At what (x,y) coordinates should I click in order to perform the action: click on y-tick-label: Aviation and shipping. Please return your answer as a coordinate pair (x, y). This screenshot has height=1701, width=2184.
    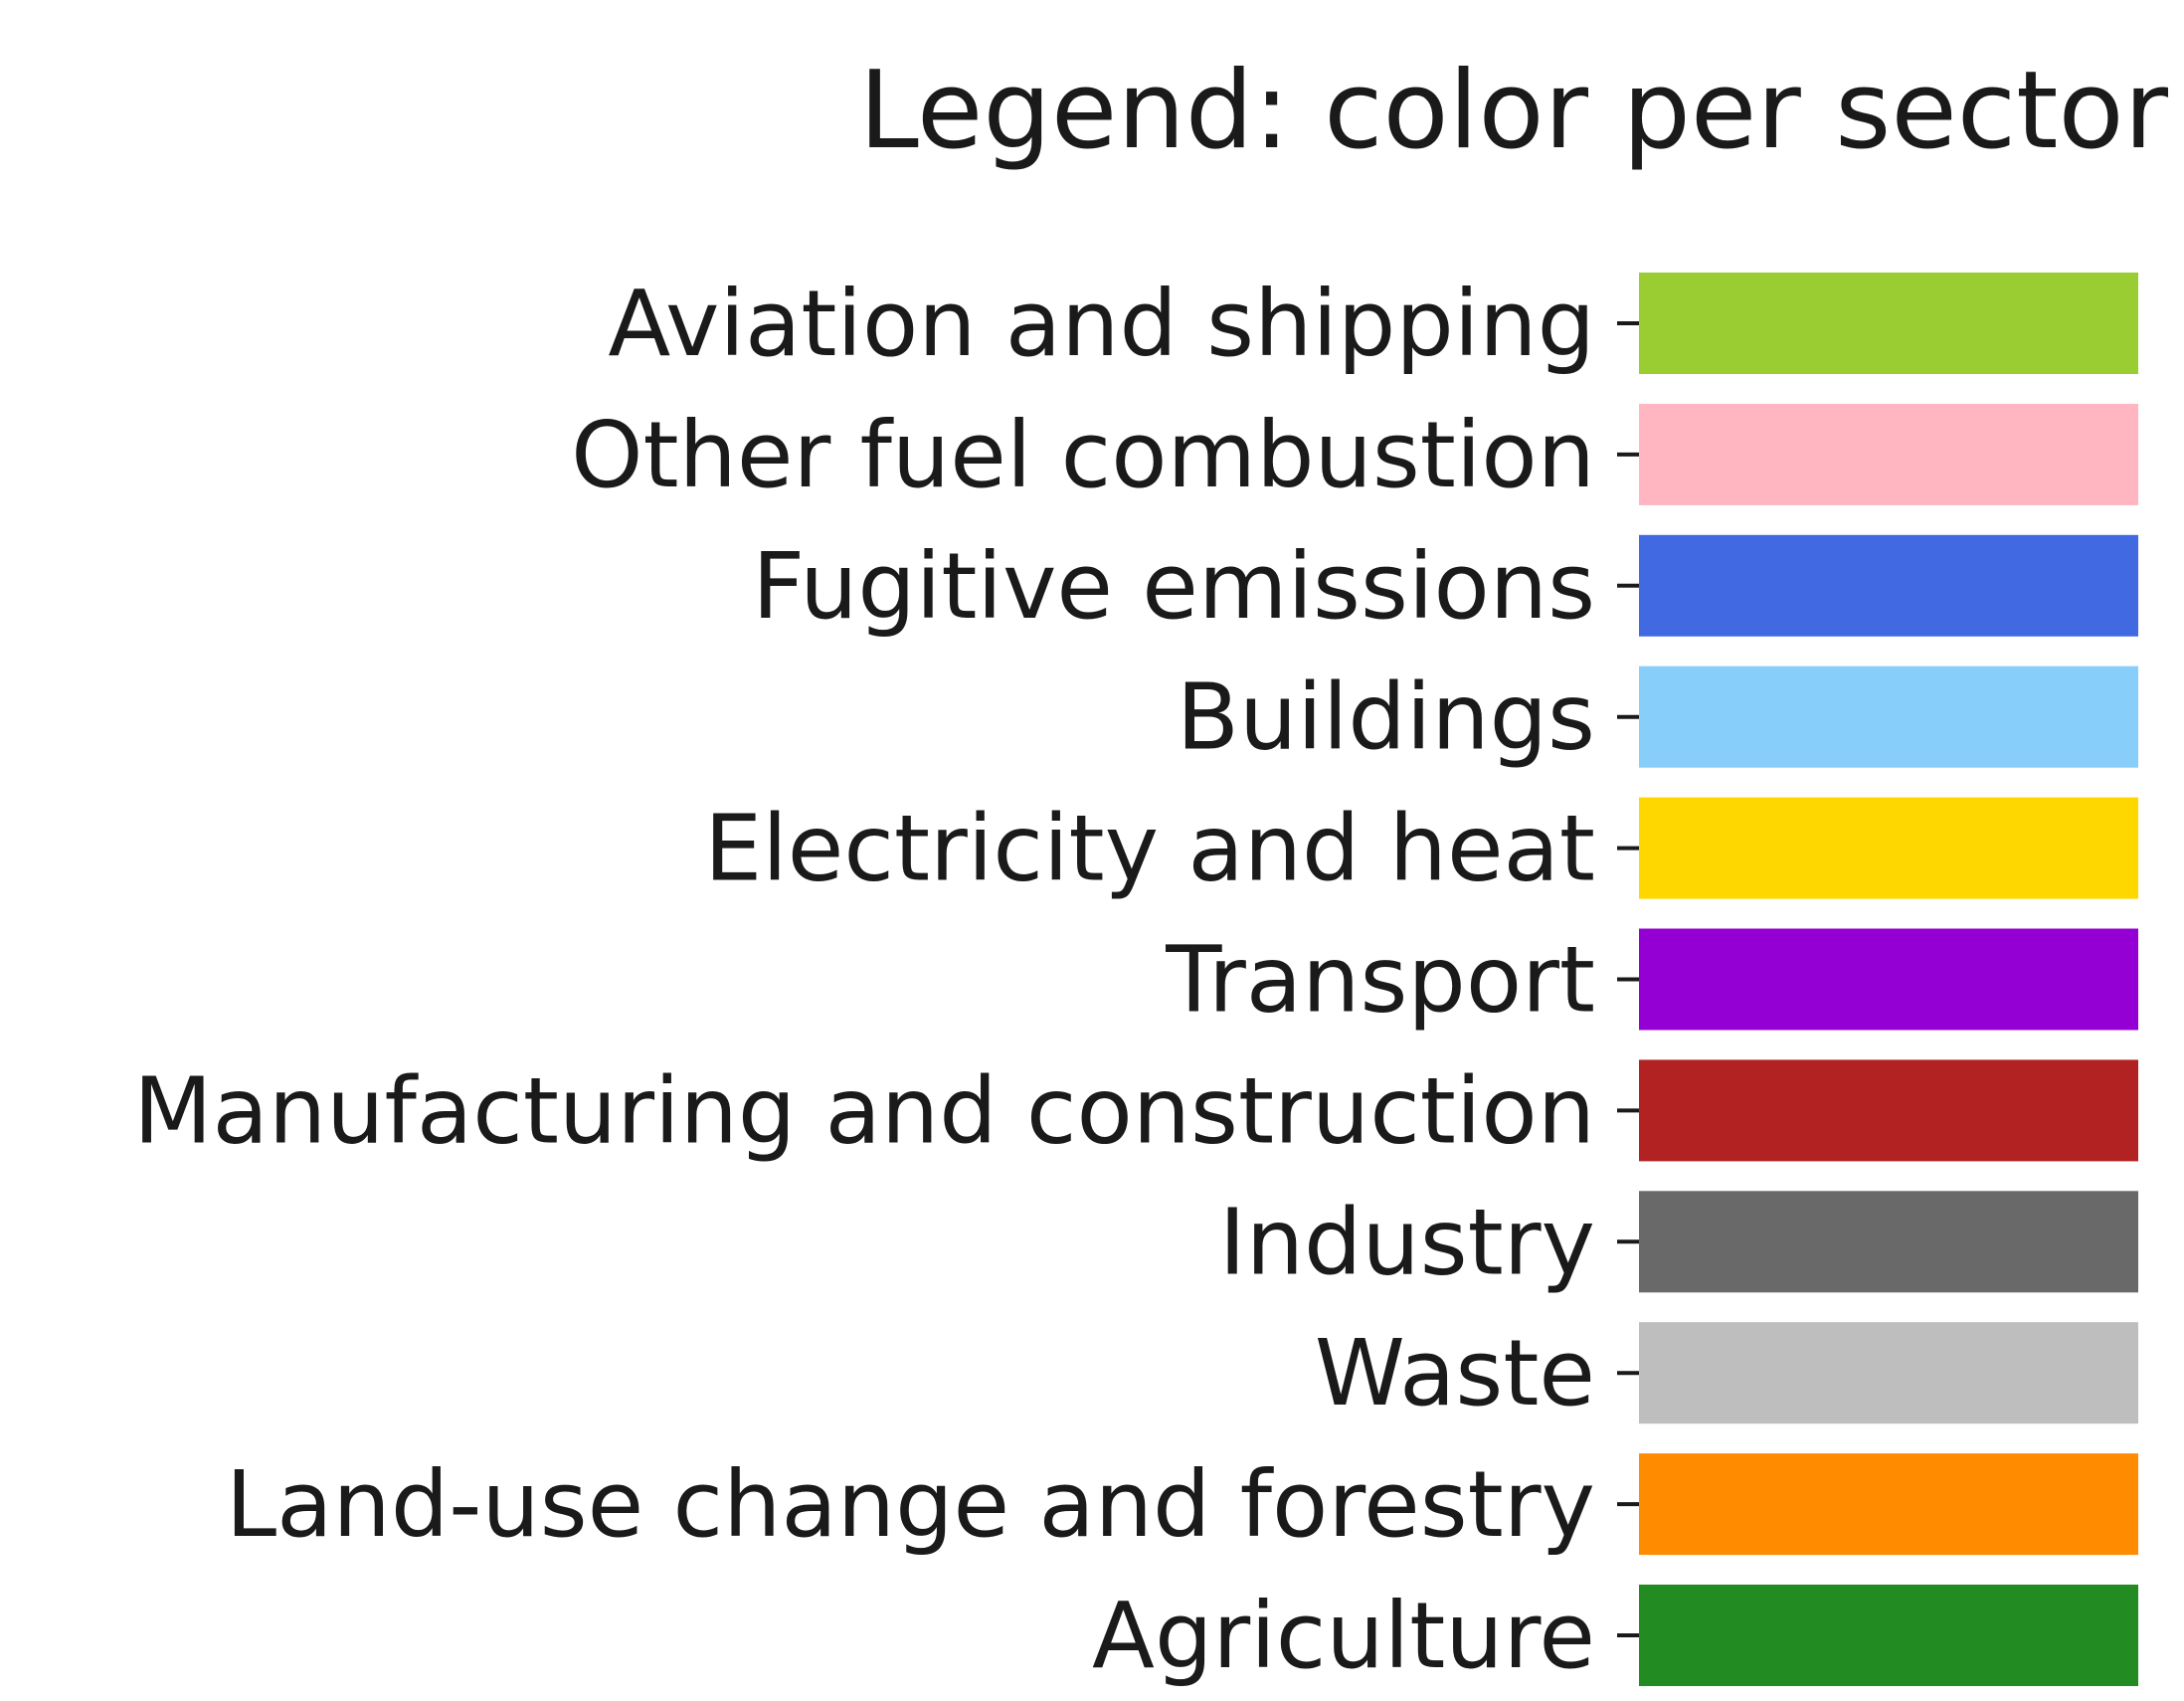
    Looking at the image, I should click on (1101, 324).